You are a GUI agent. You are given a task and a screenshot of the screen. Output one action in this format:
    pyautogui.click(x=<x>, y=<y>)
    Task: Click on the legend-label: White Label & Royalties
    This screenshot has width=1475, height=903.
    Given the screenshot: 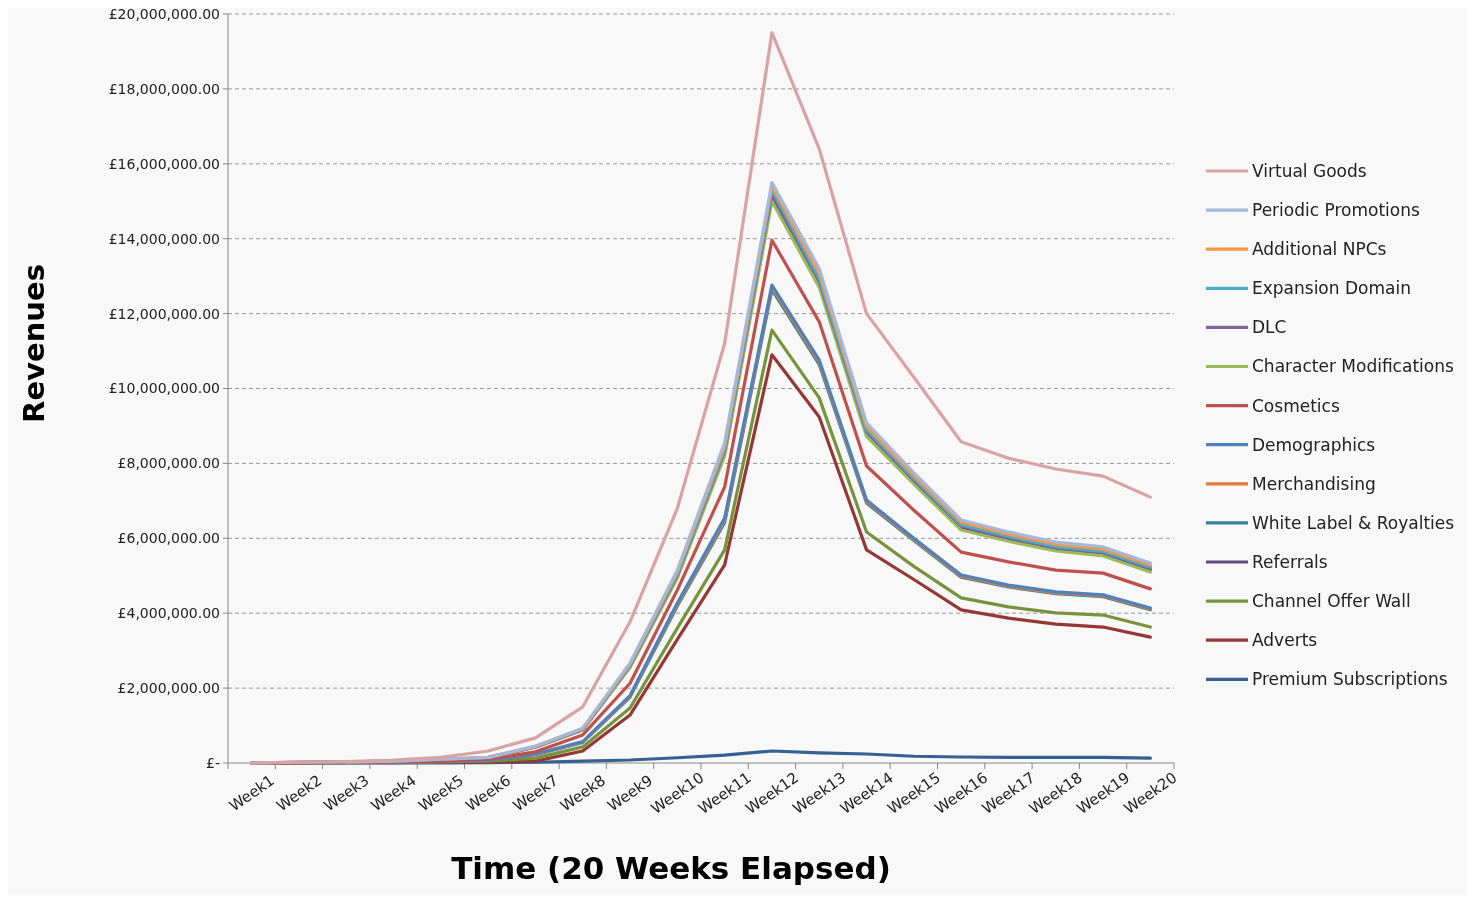 What is the action you would take?
    pyautogui.click(x=1353, y=522)
    